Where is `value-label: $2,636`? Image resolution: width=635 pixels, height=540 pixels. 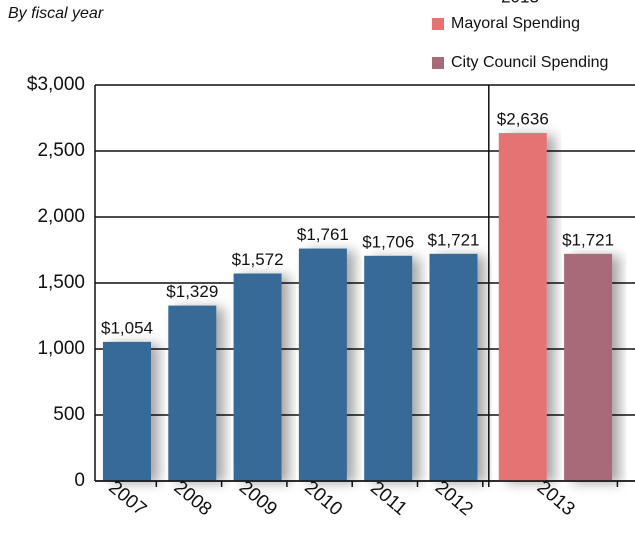
value-label: $2,636 is located at coordinates (523, 119).